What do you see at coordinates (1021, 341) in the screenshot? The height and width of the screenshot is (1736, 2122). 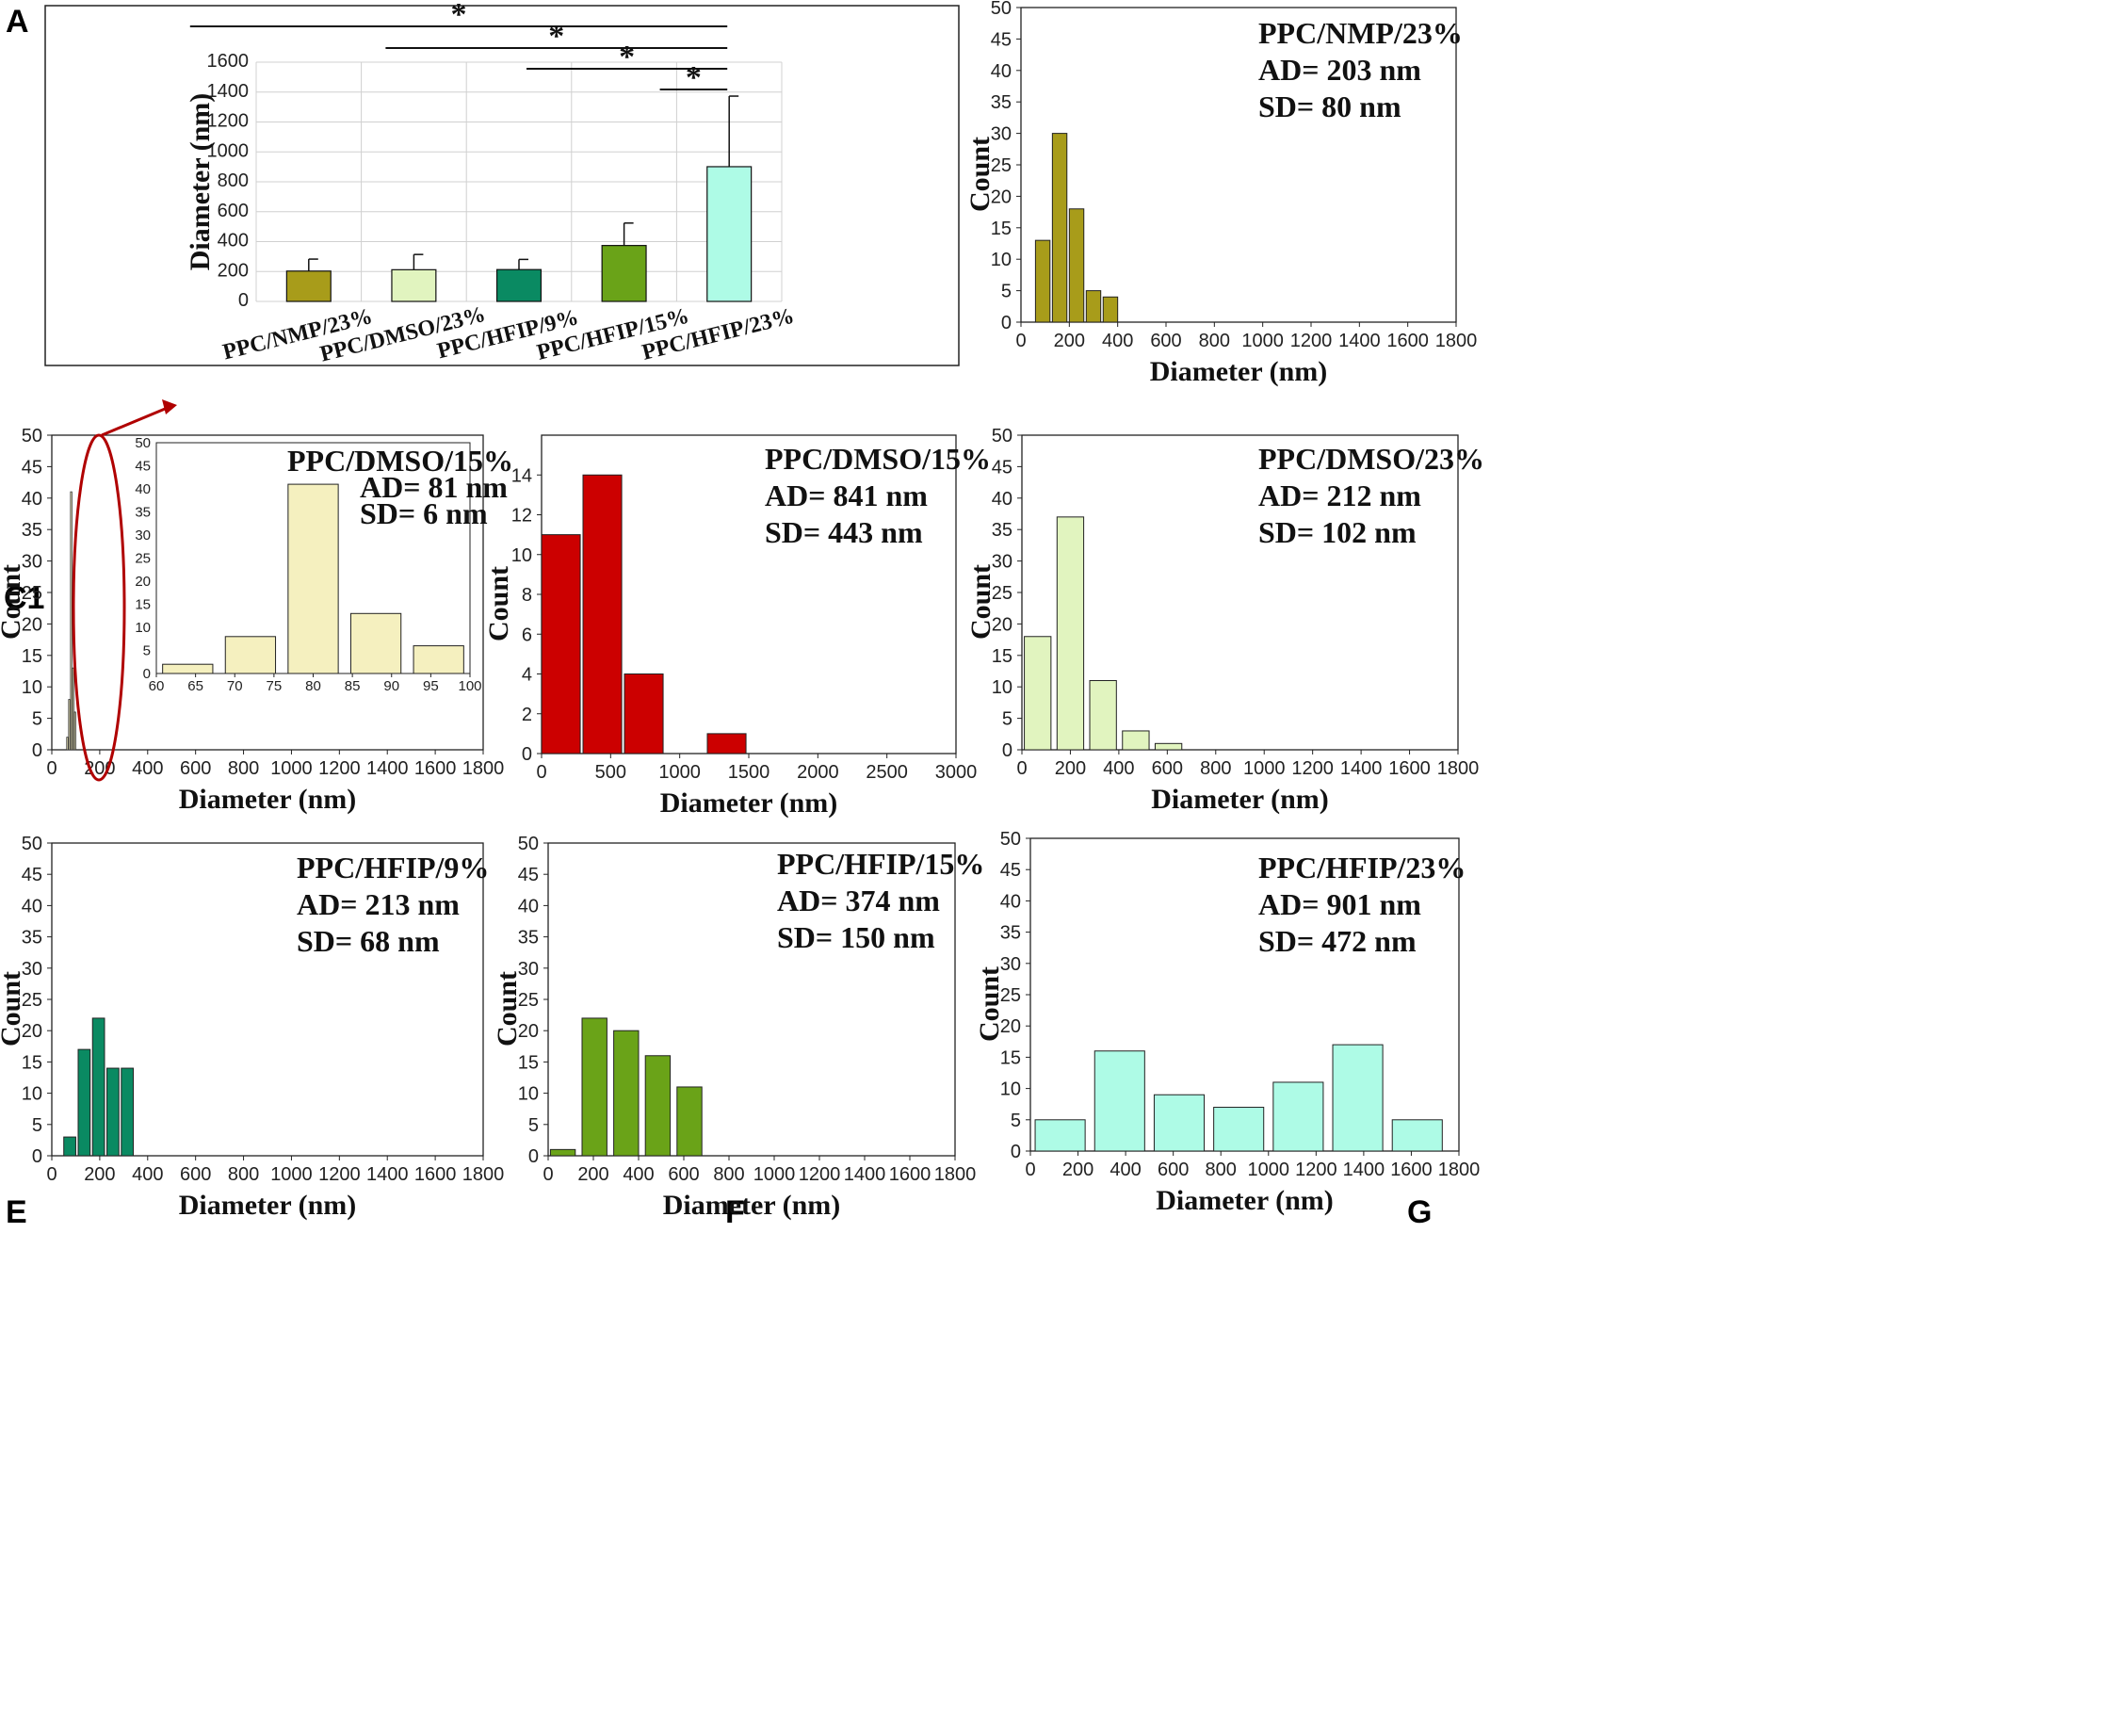 I see `b-x-tick-label: 0` at bounding box center [1021, 341].